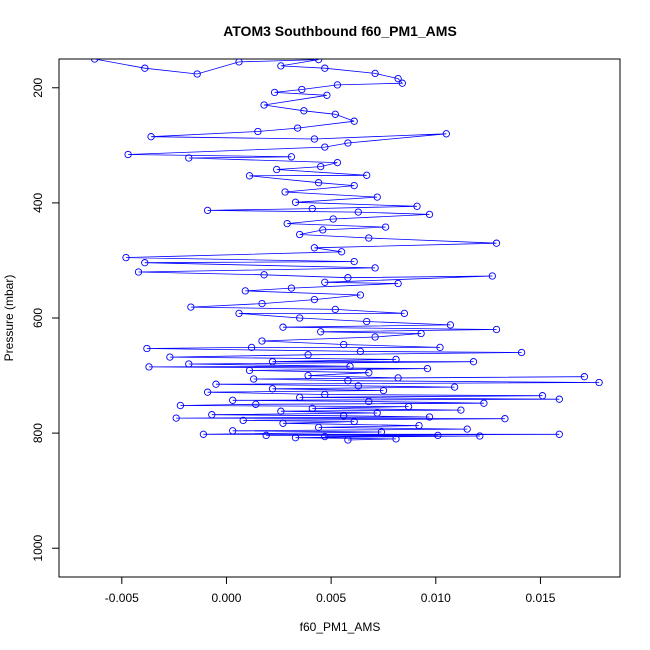 The image size is (650, 650). I want to click on y-axis: 200 400 600 800 1000, so click(45, 319).